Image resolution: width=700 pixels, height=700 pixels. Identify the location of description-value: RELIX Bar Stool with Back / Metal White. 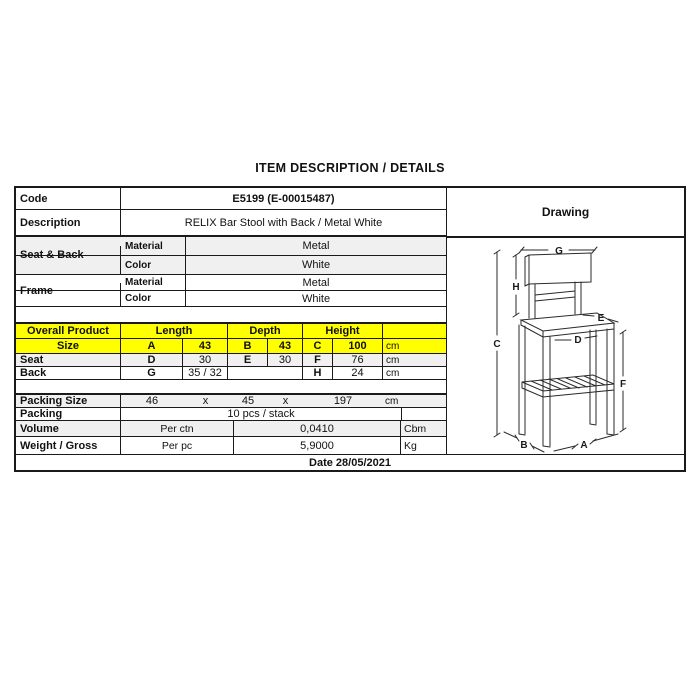
(283, 222).